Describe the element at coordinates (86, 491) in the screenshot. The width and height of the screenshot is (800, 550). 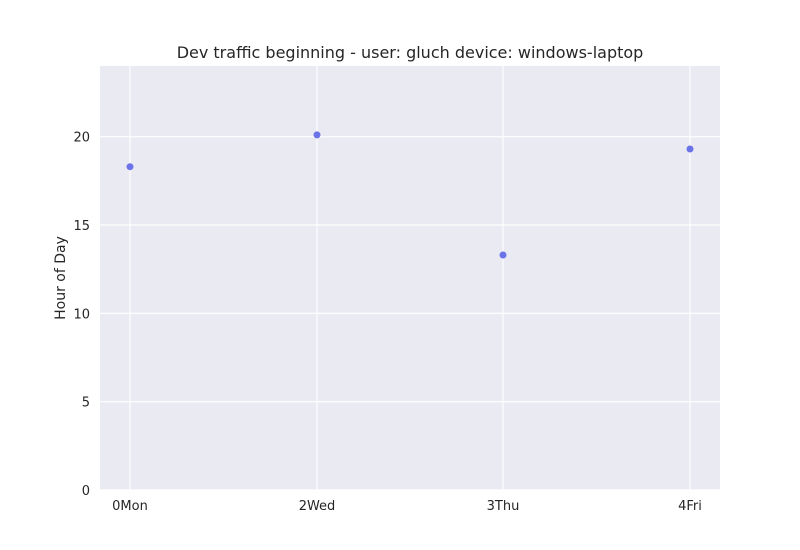
I see `y-tick-label: 0` at that location.